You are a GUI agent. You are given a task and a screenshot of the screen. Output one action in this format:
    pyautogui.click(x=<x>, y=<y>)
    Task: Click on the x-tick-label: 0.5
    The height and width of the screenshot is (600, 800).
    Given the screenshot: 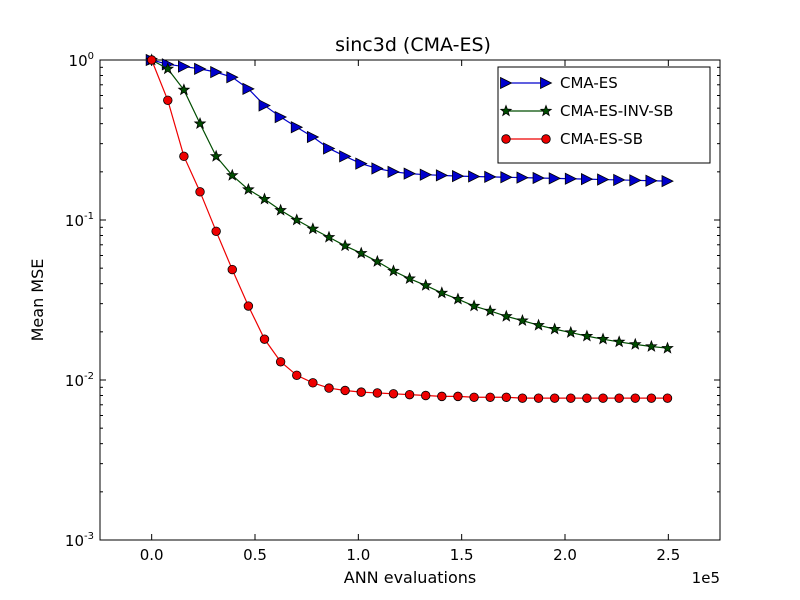 What is the action you would take?
    pyautogui.click(x=255, y=555)
    